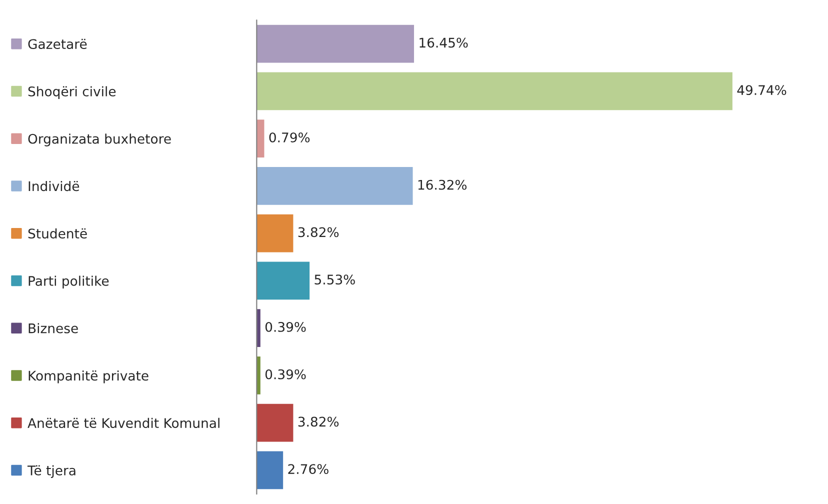 This screenshot has width=828, height=504. I want to click on y-tick-label: Individë, so click(54, 186).